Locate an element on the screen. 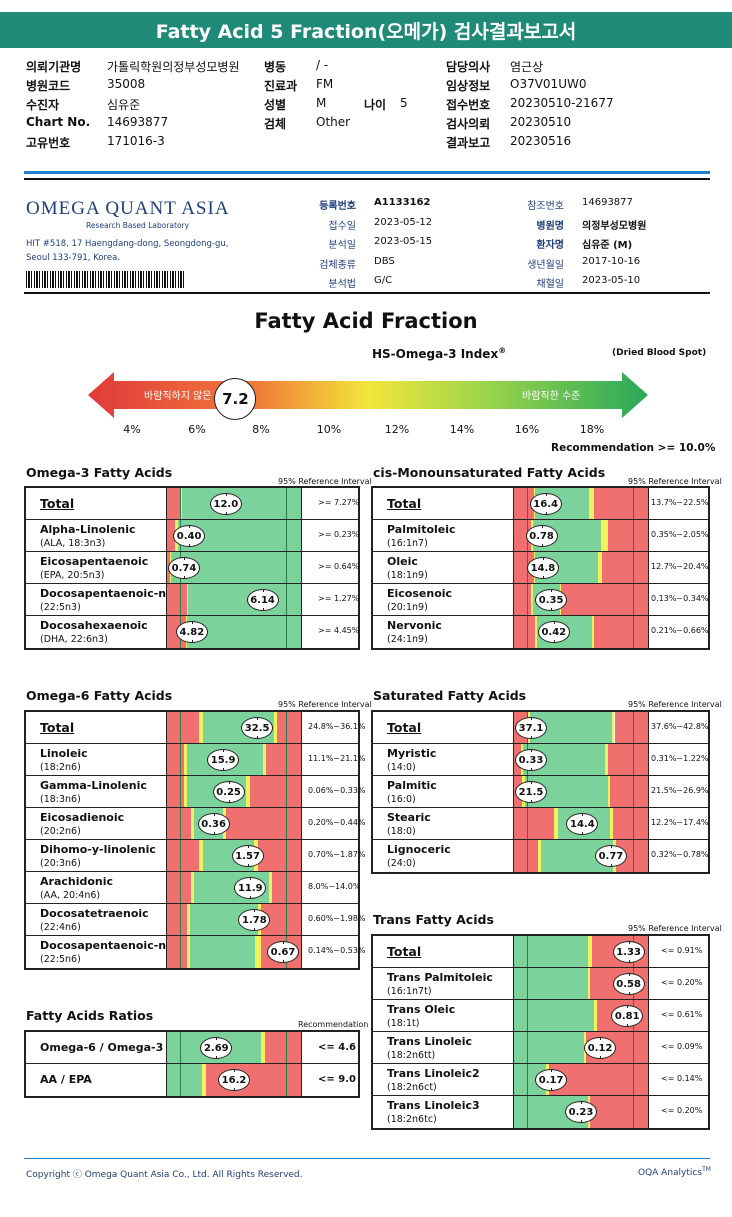 The width and height of the screenshot is (732, 1217). meta-value: 2017-10-16 is located at coordinates (611, 261).